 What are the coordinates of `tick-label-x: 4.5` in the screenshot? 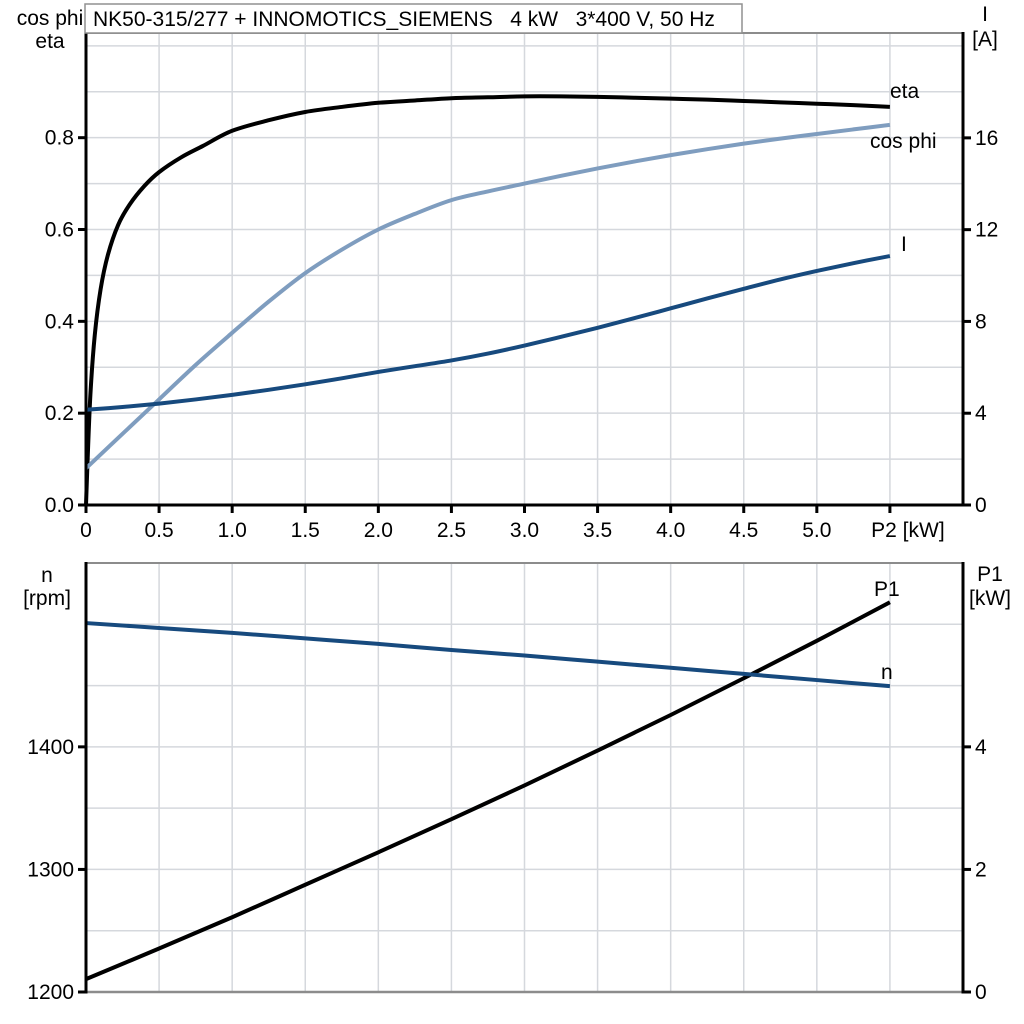 It's located at (743, 530).